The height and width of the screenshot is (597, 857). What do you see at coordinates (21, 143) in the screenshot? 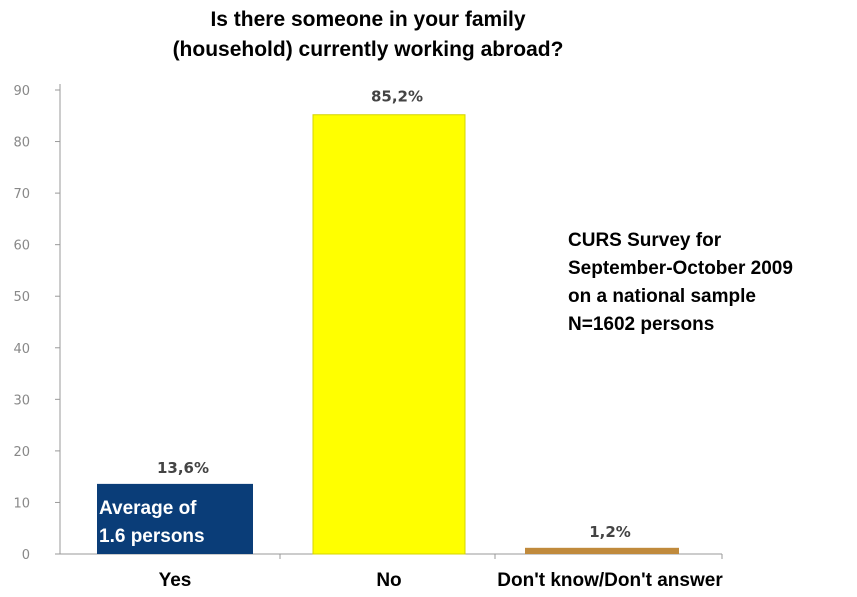
I see `y-tick-label: 80` at bounding box center [21, 143].